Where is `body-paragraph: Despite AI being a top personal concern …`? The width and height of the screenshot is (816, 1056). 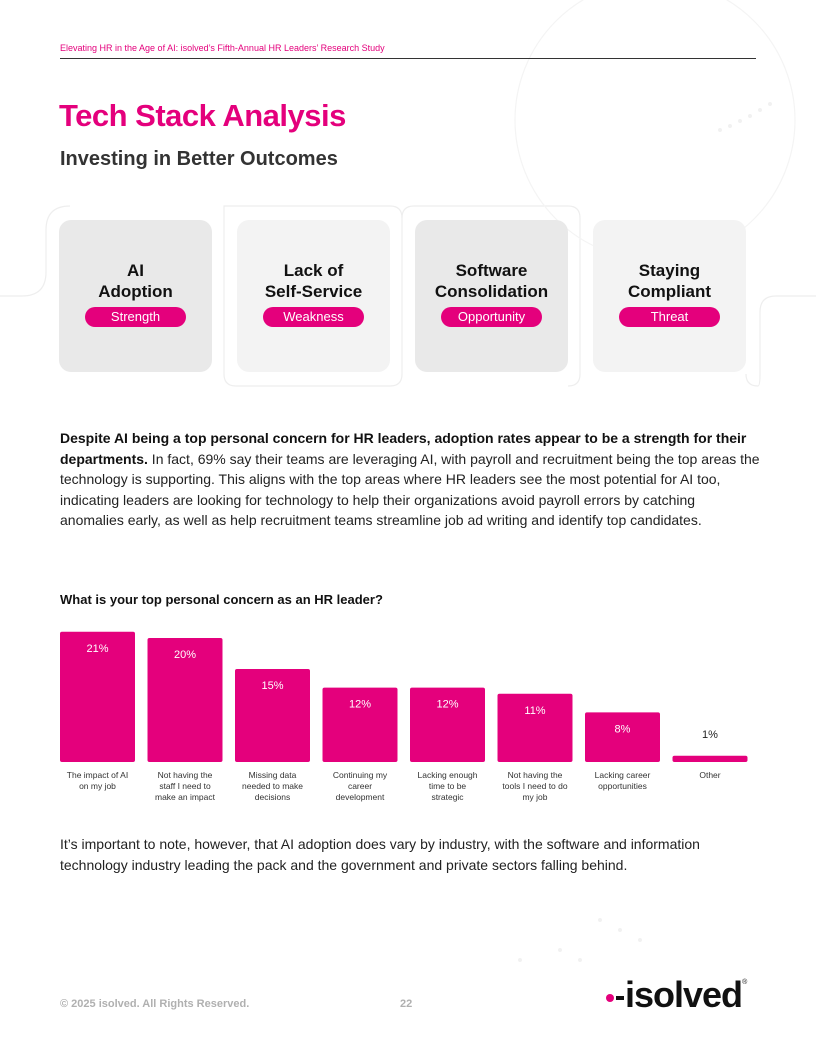
body-paragraph: Despite AI being a top personal concern … is located at coordinates (410, 479).